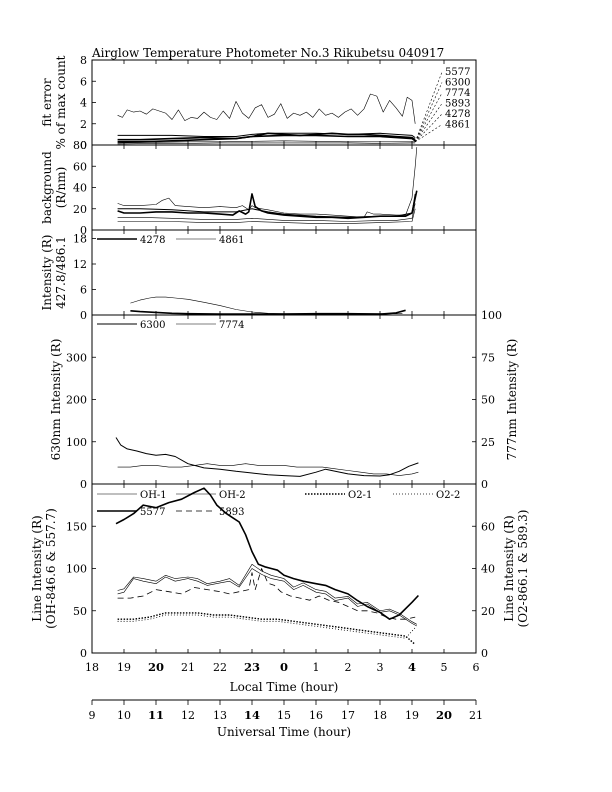  Describe the element at coordinates (61, 102) in the screenshot. I see `fit-error-ylabel: % of max count` at that location.